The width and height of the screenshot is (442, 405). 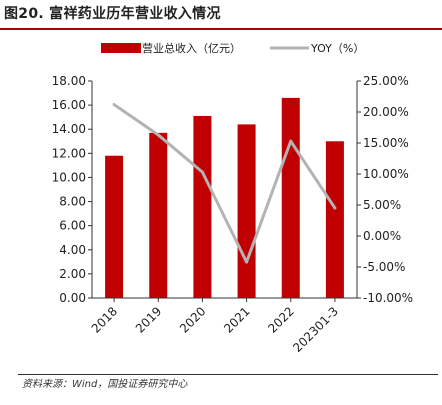 What do you see at coordinates (72, 250) in the screenshot?
I see `left-tick-label: 4.00` at bounding box center [72, 250].